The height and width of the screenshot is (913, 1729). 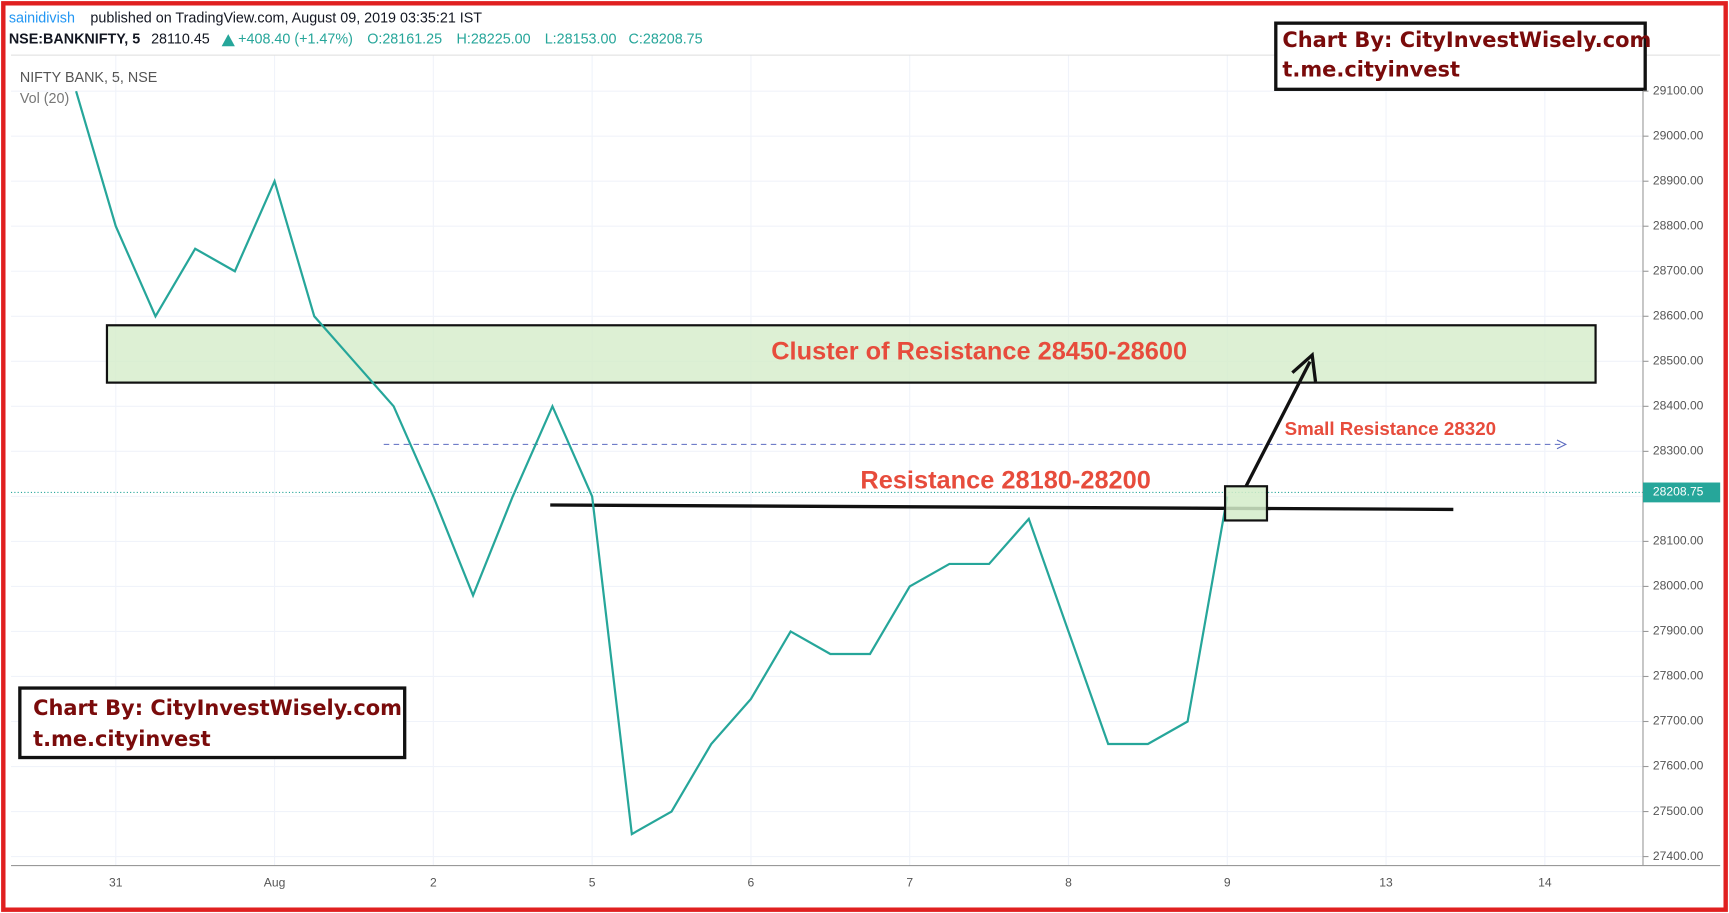 What do you see at coordinates (1678, 721) in the screenshot?
I see `y-tick-label: 27700.00` at bounding box center [1678, 721].